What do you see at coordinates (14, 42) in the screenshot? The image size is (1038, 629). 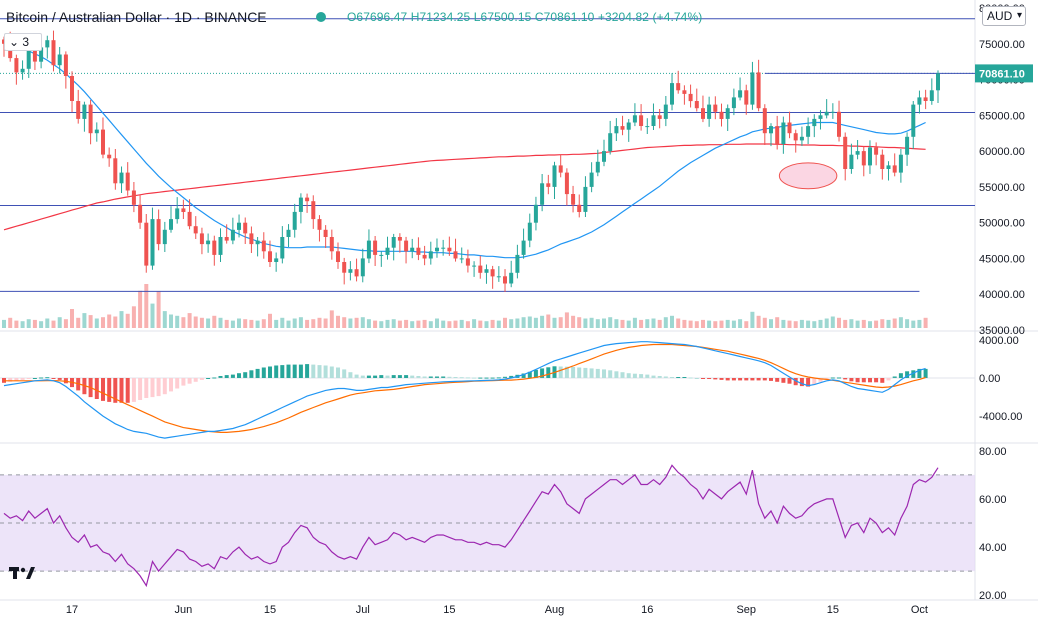 I see `chevron-down-icon: ⌄` at bounding box center [14, 42].